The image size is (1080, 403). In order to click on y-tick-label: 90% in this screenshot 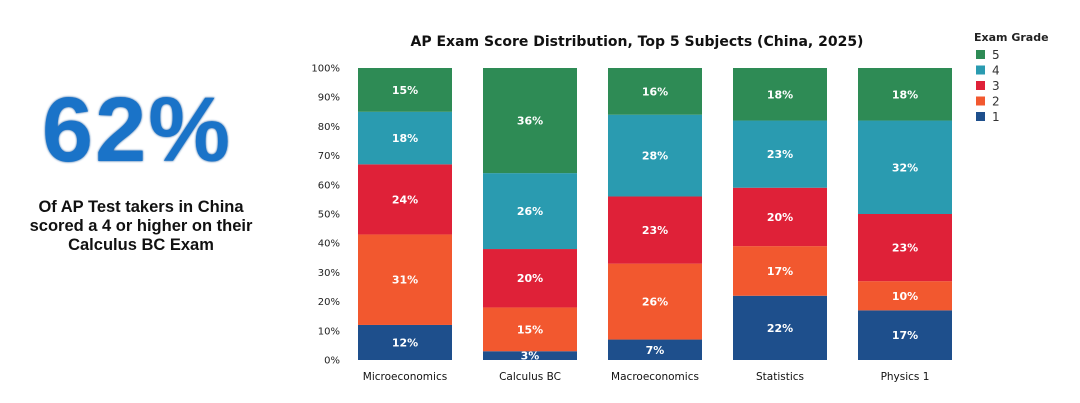, I will do `click(329, 98)`.